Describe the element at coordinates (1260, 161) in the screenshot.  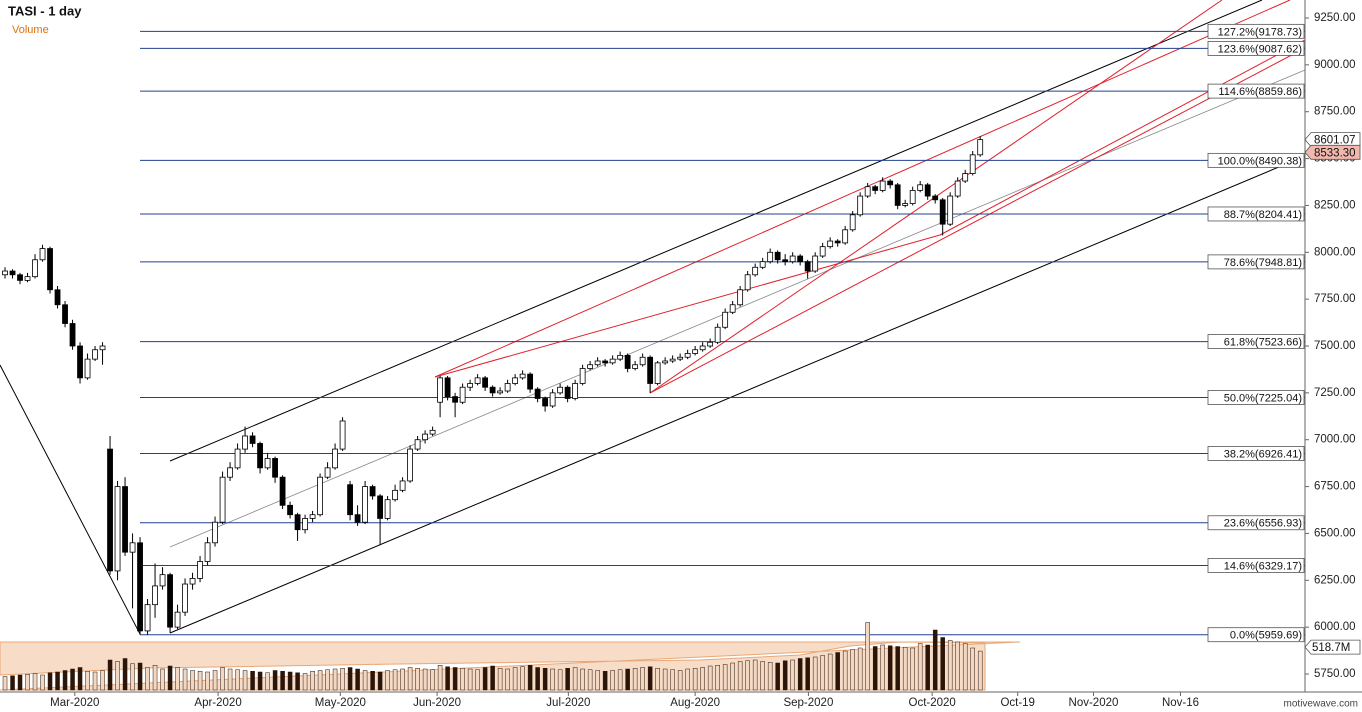
I see `fib-label: 100.0%(8490.38)` at that location.